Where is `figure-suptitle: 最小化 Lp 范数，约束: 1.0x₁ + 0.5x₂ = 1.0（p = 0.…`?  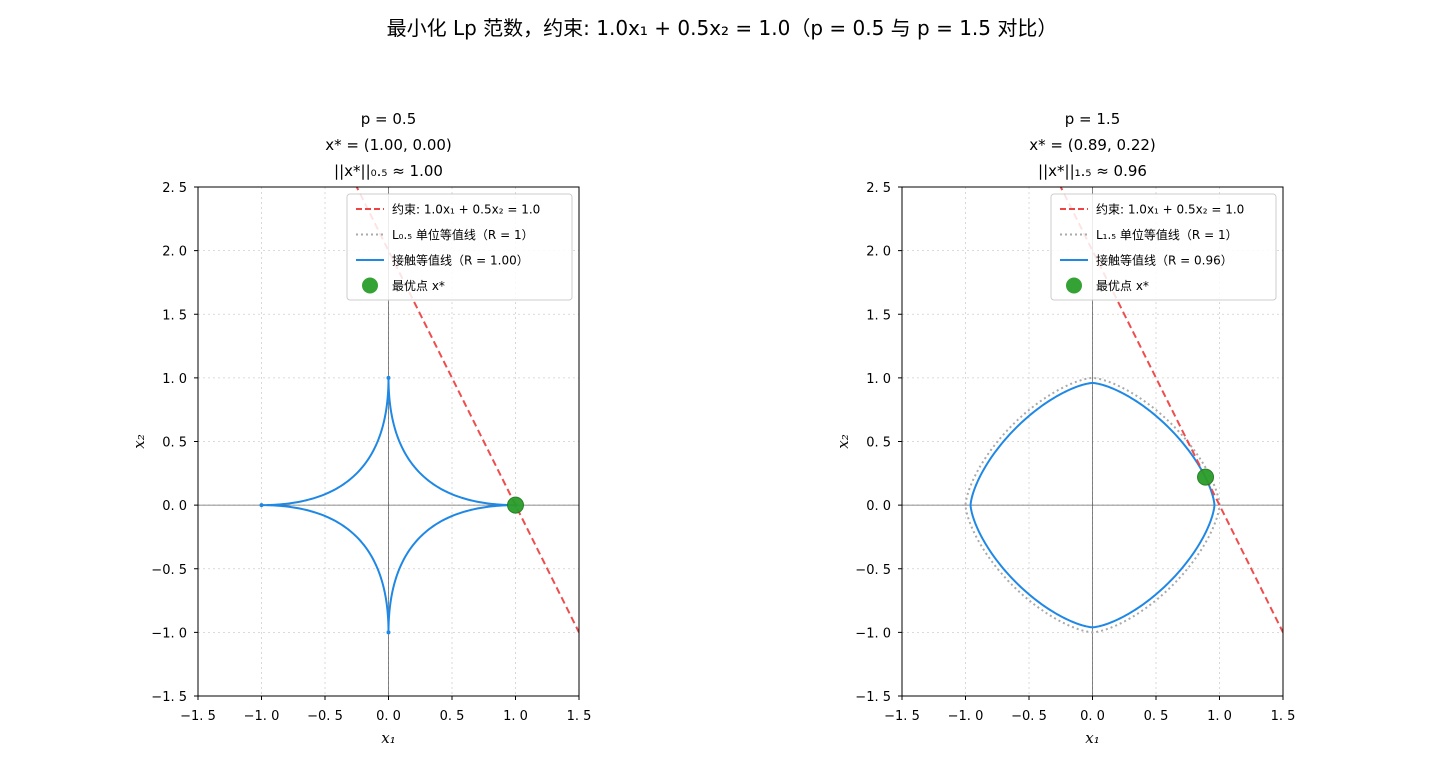
figure-suptitle: 最小化 Lp 范数，约束: 1.0x₁ + 0.5x₂ = 1.0（p = 0.… is located at coordinates (722, 28).